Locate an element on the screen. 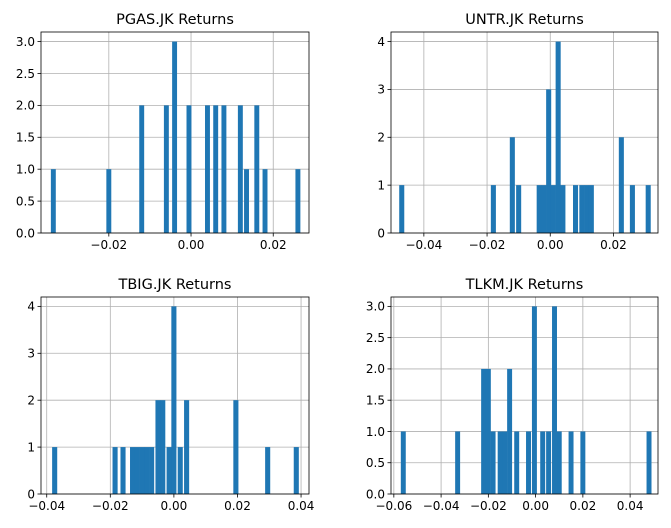  x-tick-label: −0.06 is located at coordinates (393, 506).